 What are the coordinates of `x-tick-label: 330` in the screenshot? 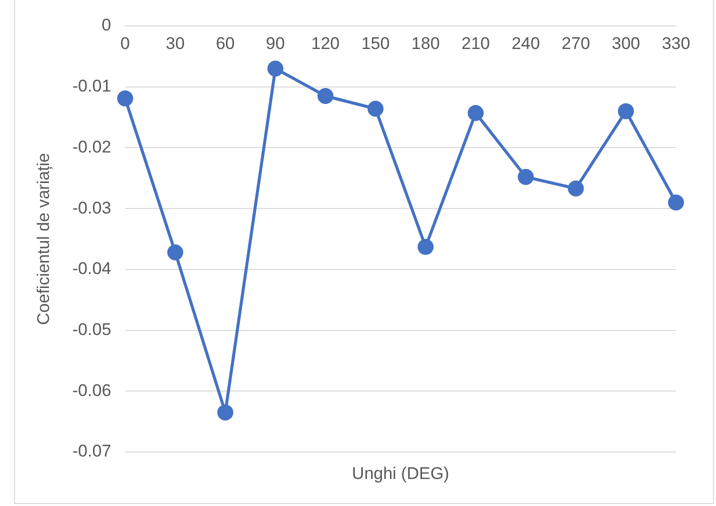 It's located at (676, 43).